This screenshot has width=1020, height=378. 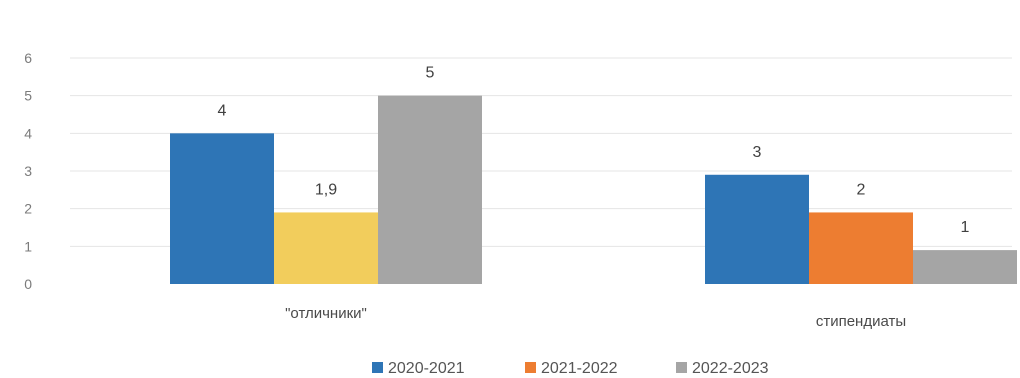 I want to click on y-tick-label: 0, so click(x=28, y=284).